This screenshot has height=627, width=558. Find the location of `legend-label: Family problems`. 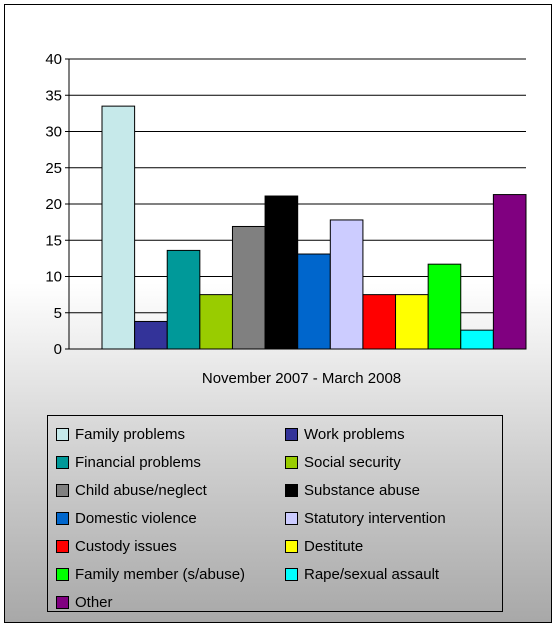

legend-label: Family problems is located at coordinates (130, 434).